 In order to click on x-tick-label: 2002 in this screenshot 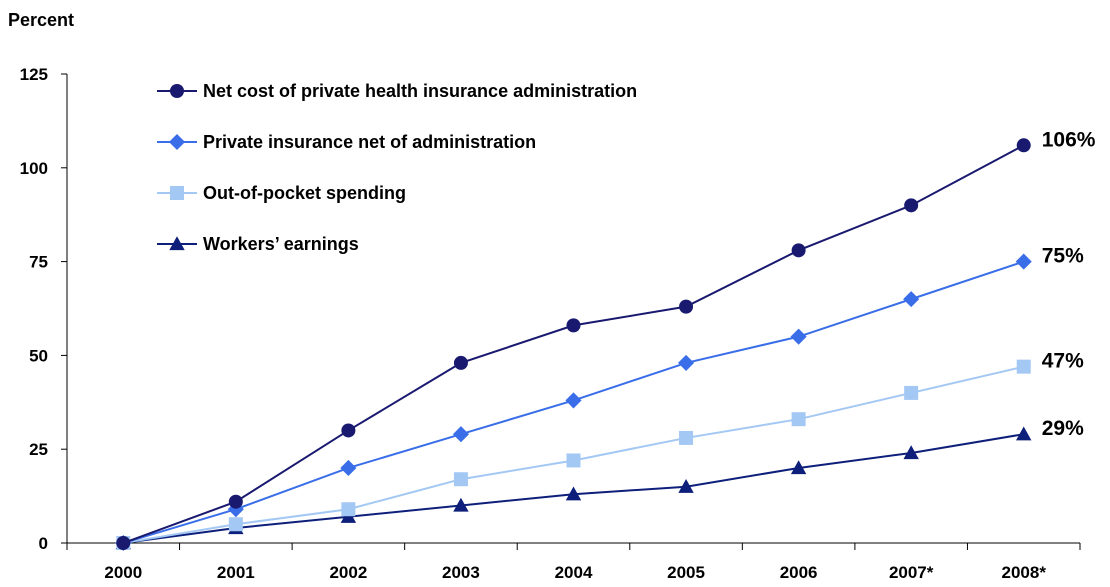, I will do `click(348, 572)`.